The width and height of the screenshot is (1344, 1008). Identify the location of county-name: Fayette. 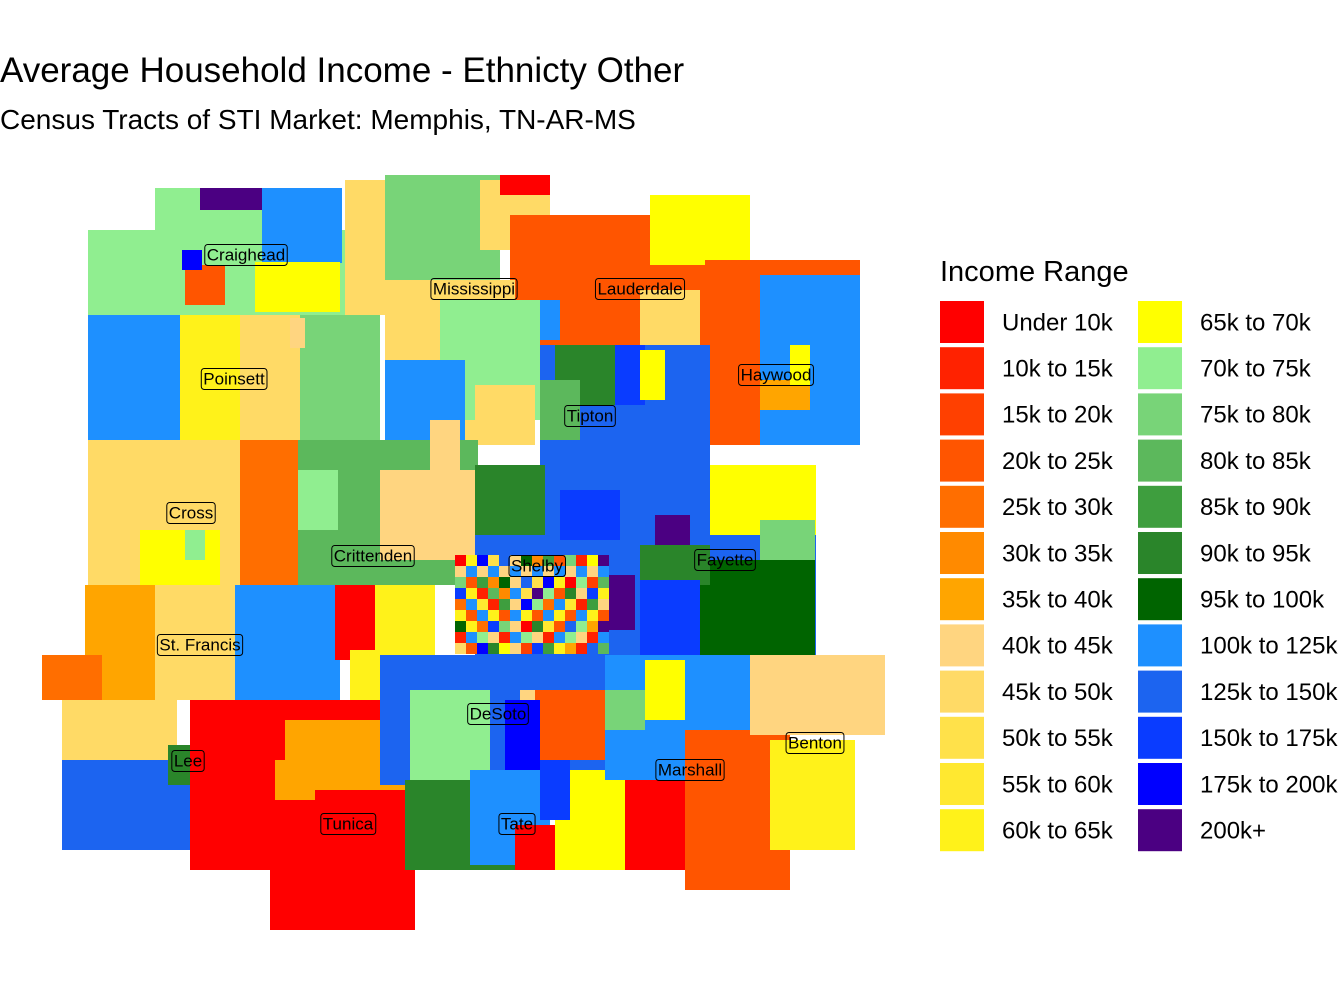
(725, 559).